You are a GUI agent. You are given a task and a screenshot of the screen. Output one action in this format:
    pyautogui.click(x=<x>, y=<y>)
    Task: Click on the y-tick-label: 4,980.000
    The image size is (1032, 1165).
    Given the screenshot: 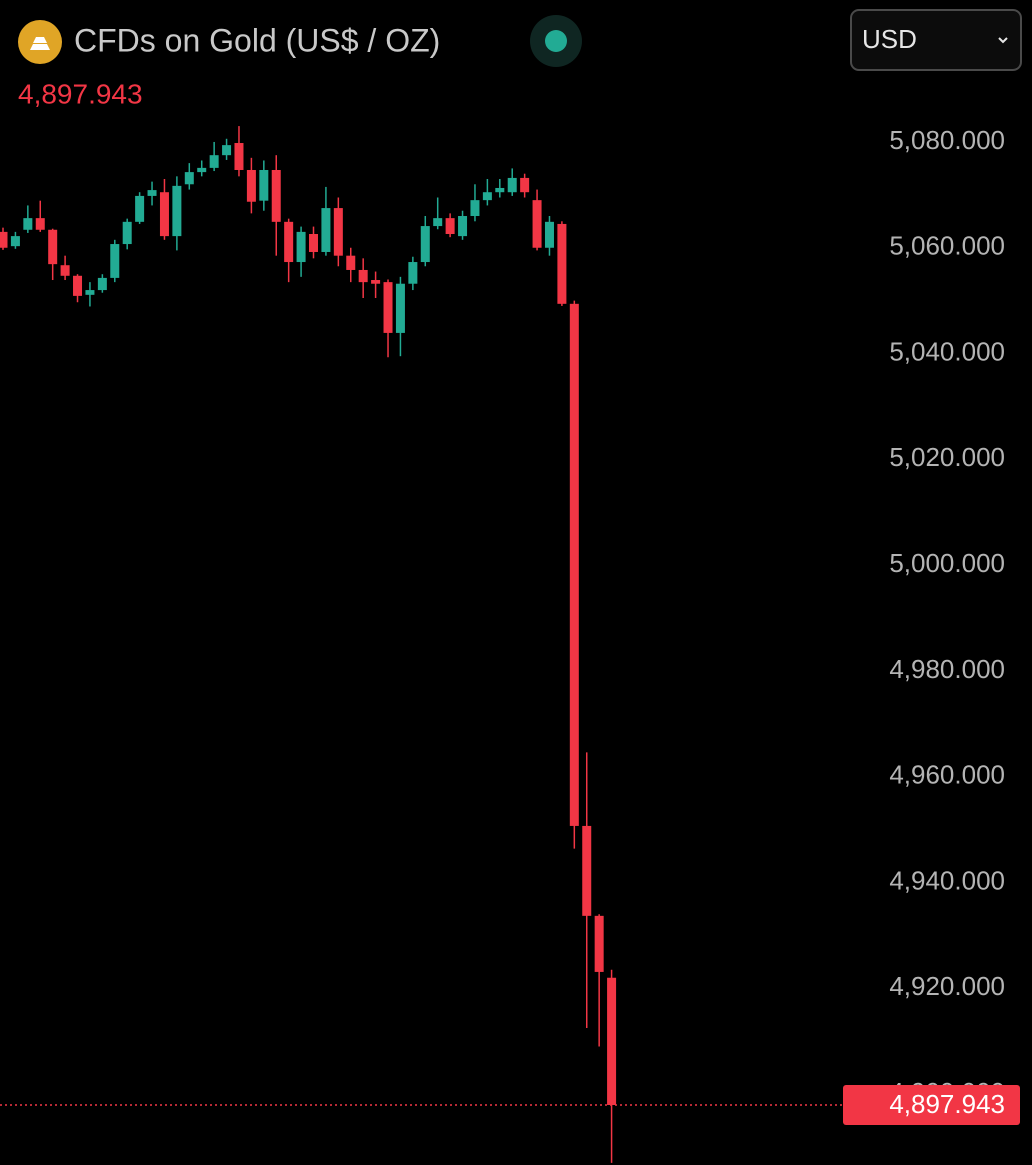 What is the action you would take?
    pyautogui.click(x=947, y=669)
    